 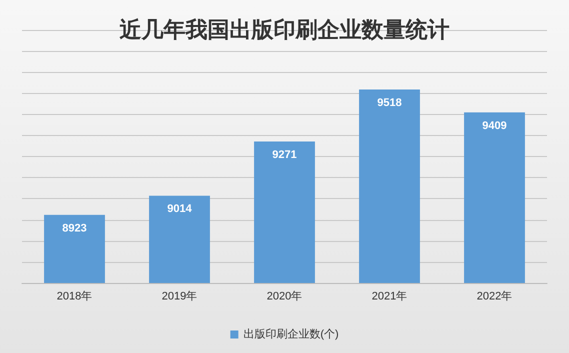 I want to click on x-tick-label: 2021年, so click(x=390, y=296).